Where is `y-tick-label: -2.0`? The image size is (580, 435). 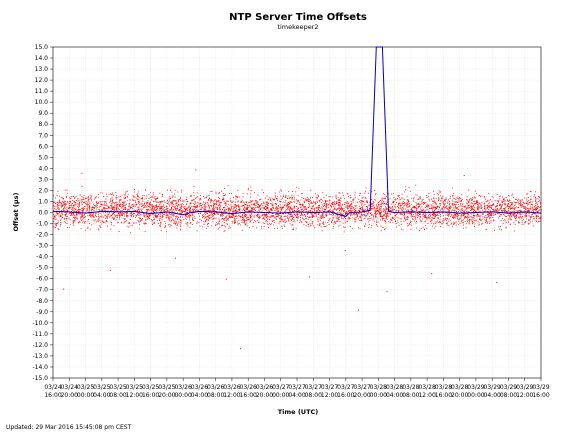 y-tick-label: -2.0 is located at coordinates (42, 235).